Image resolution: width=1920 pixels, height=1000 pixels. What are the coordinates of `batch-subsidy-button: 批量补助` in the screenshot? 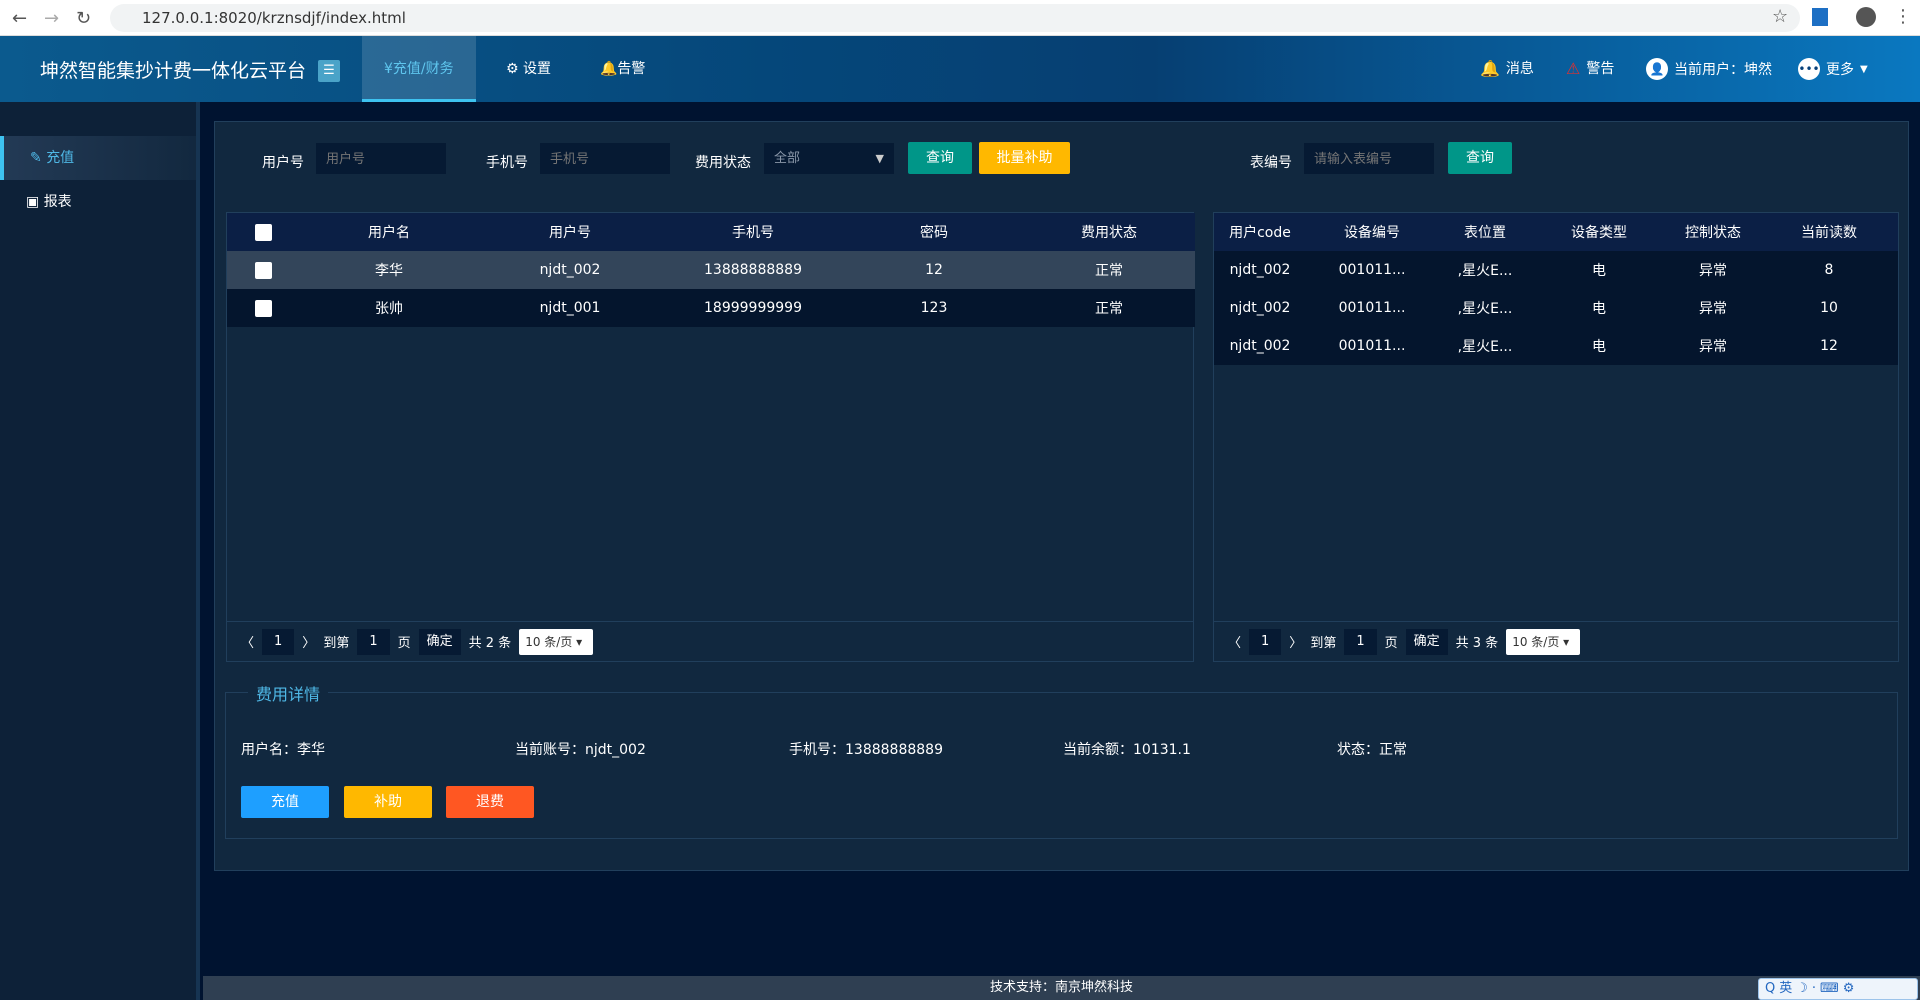 It's located at (1024, 158).